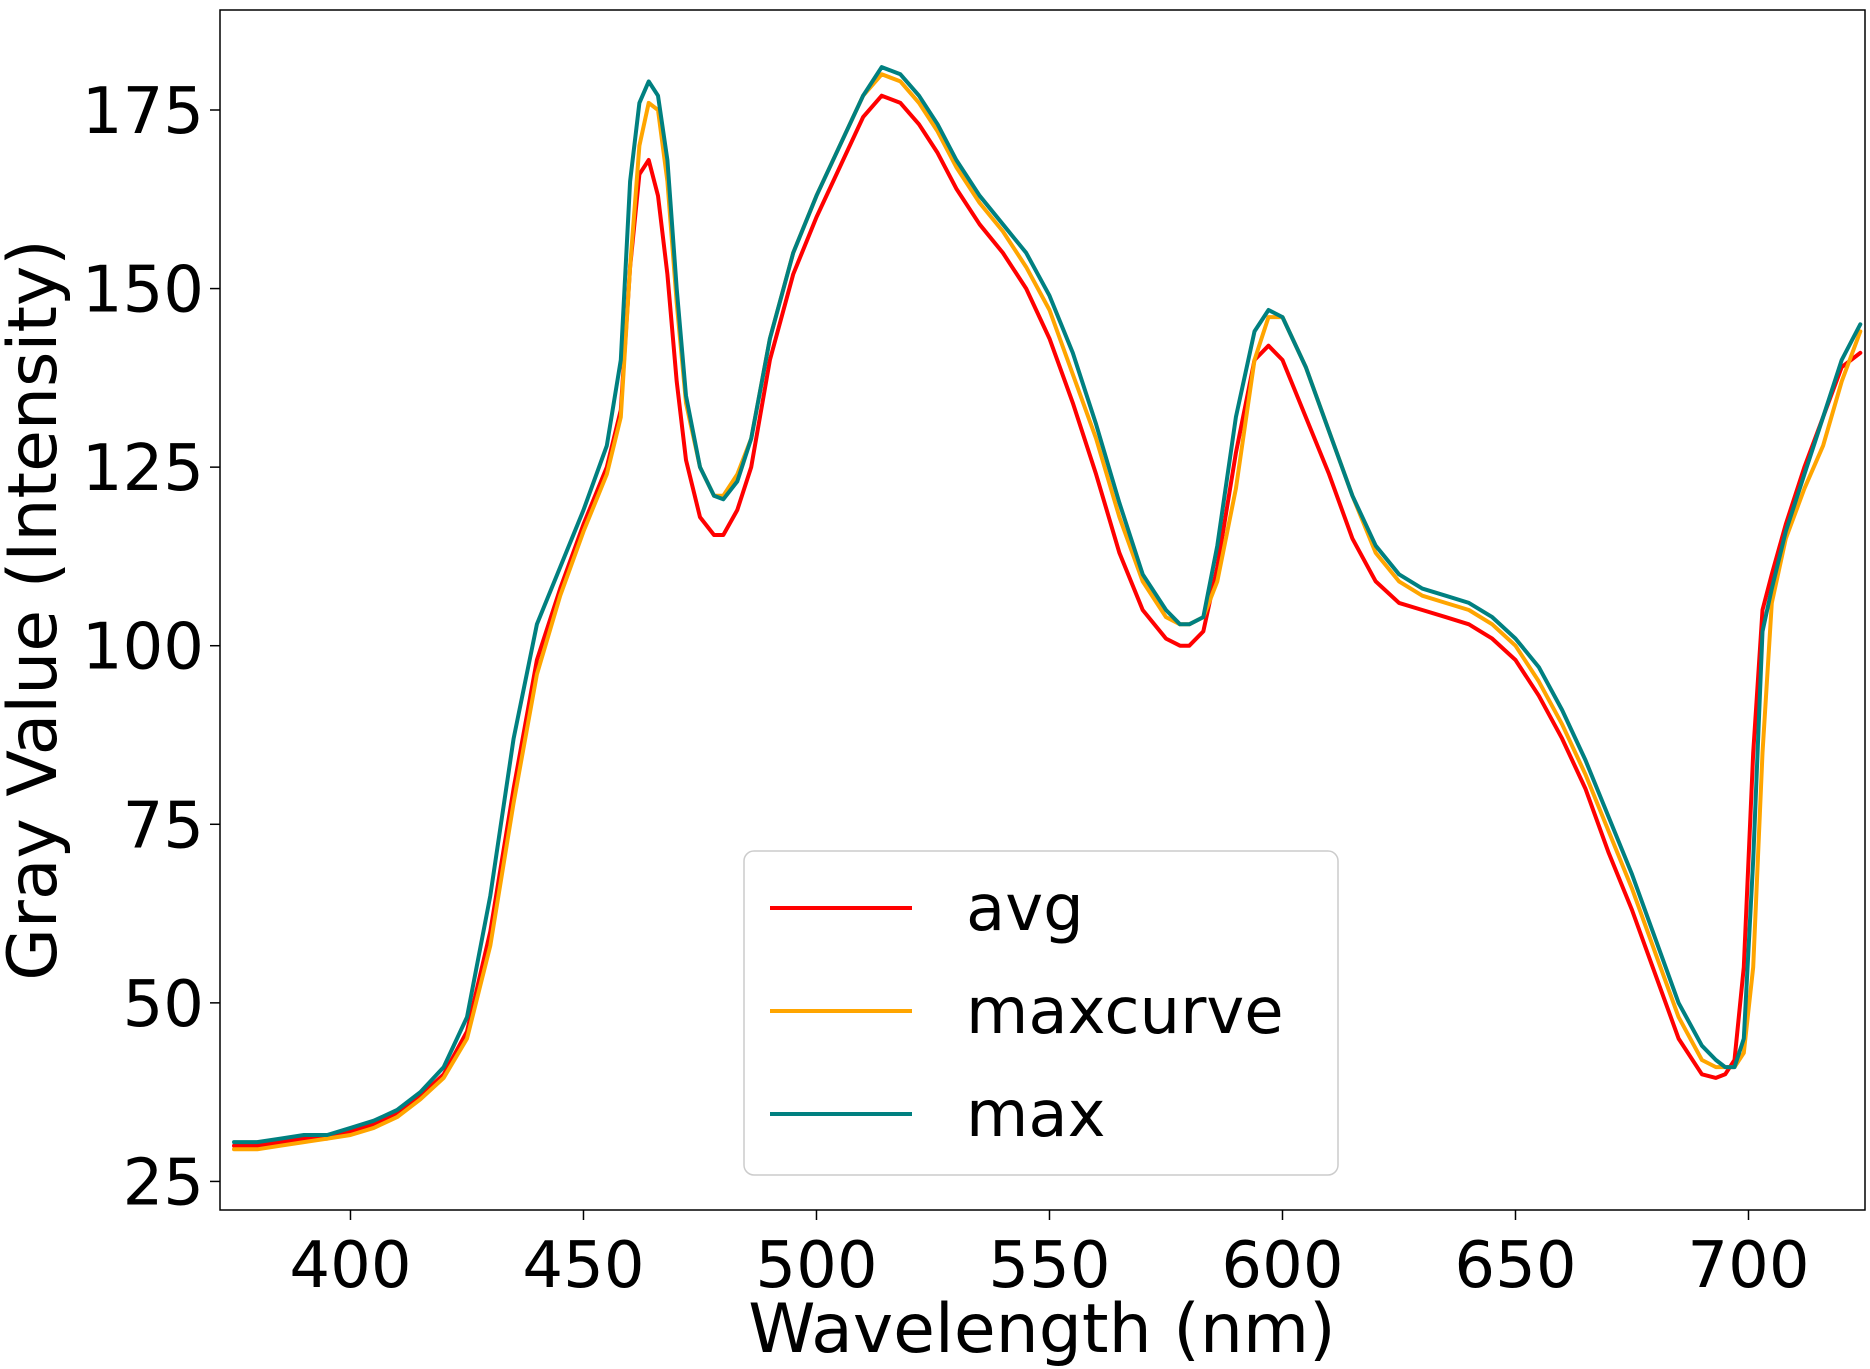  Describe the element at coordinates (36, 610) in the screenshot. I see `y-axis-label: Gray Value (Intensity)` at that location.